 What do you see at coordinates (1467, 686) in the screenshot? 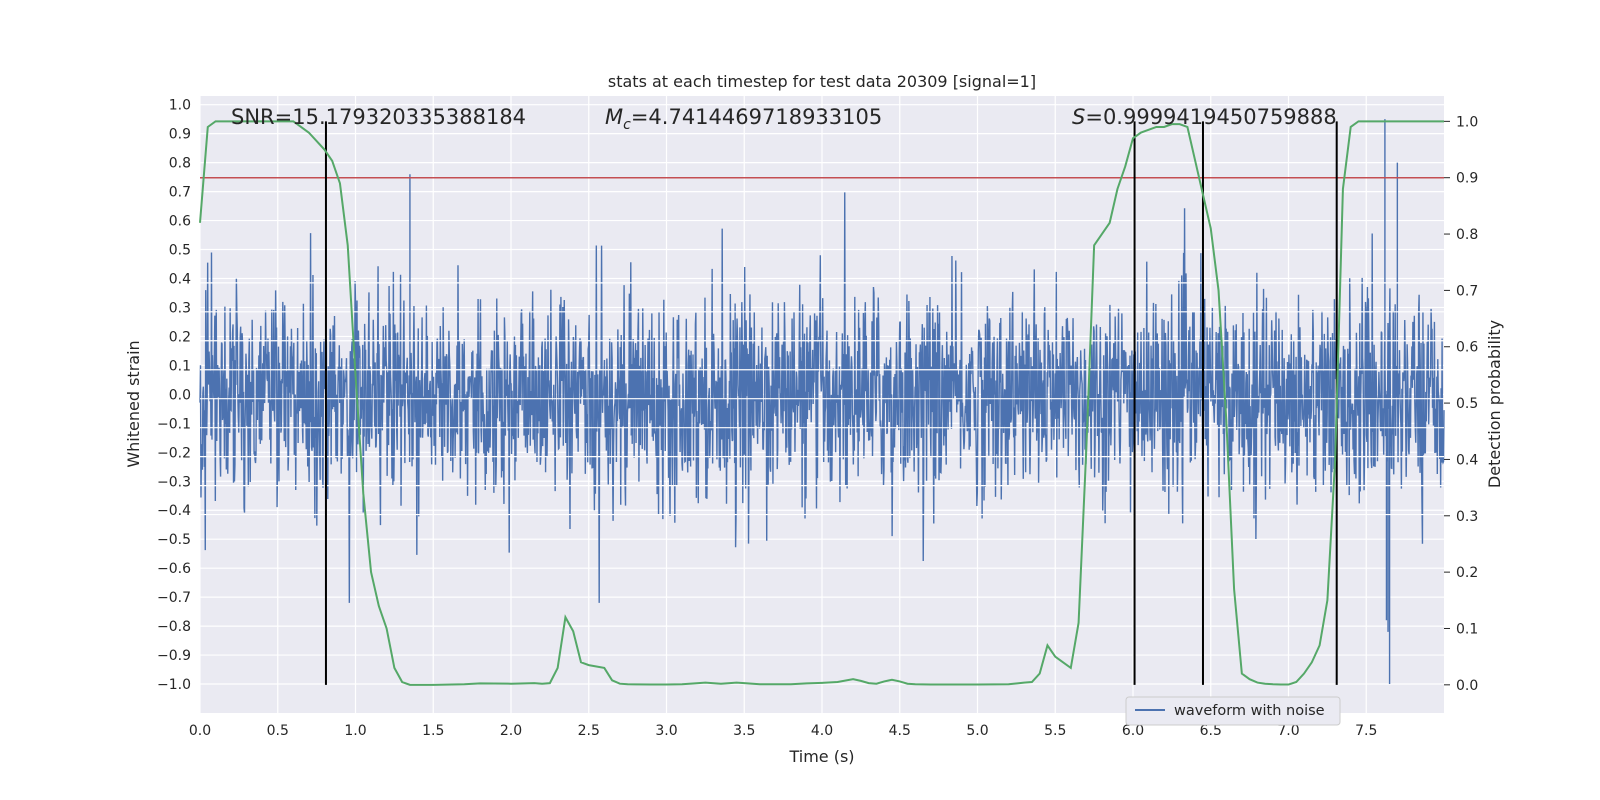
I see `y-right-tick-label: 0.0` at bounding box center [1467, 686].